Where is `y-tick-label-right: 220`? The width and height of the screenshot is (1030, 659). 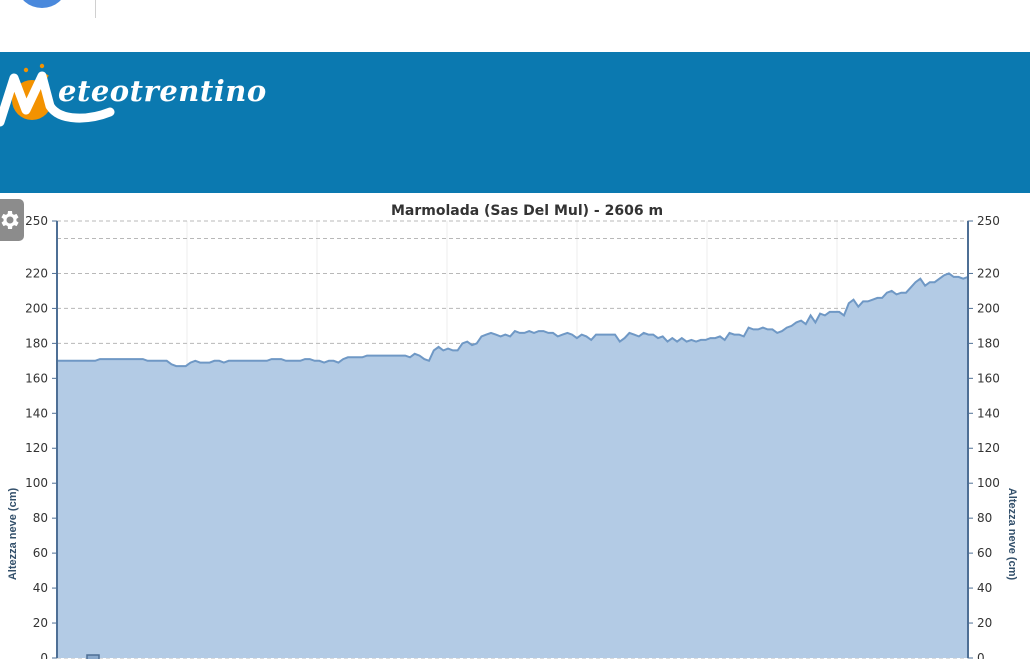
y-tick-label-right: 220 is located at coordinates (988, 273).